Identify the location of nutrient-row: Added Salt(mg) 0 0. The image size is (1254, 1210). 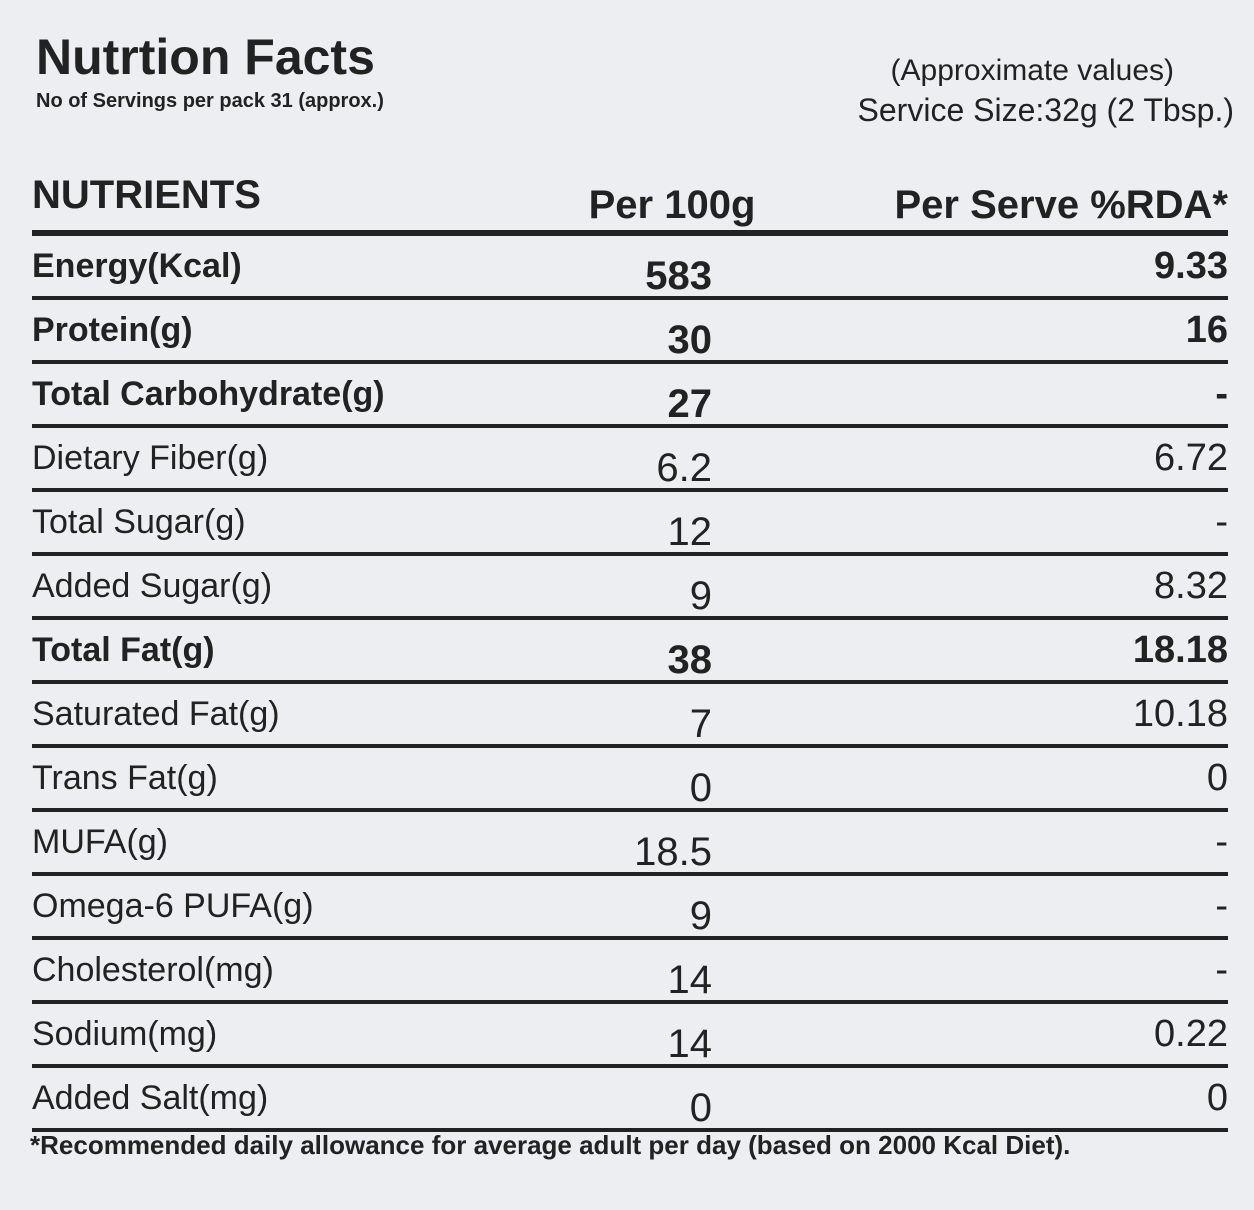
(630, 1100).